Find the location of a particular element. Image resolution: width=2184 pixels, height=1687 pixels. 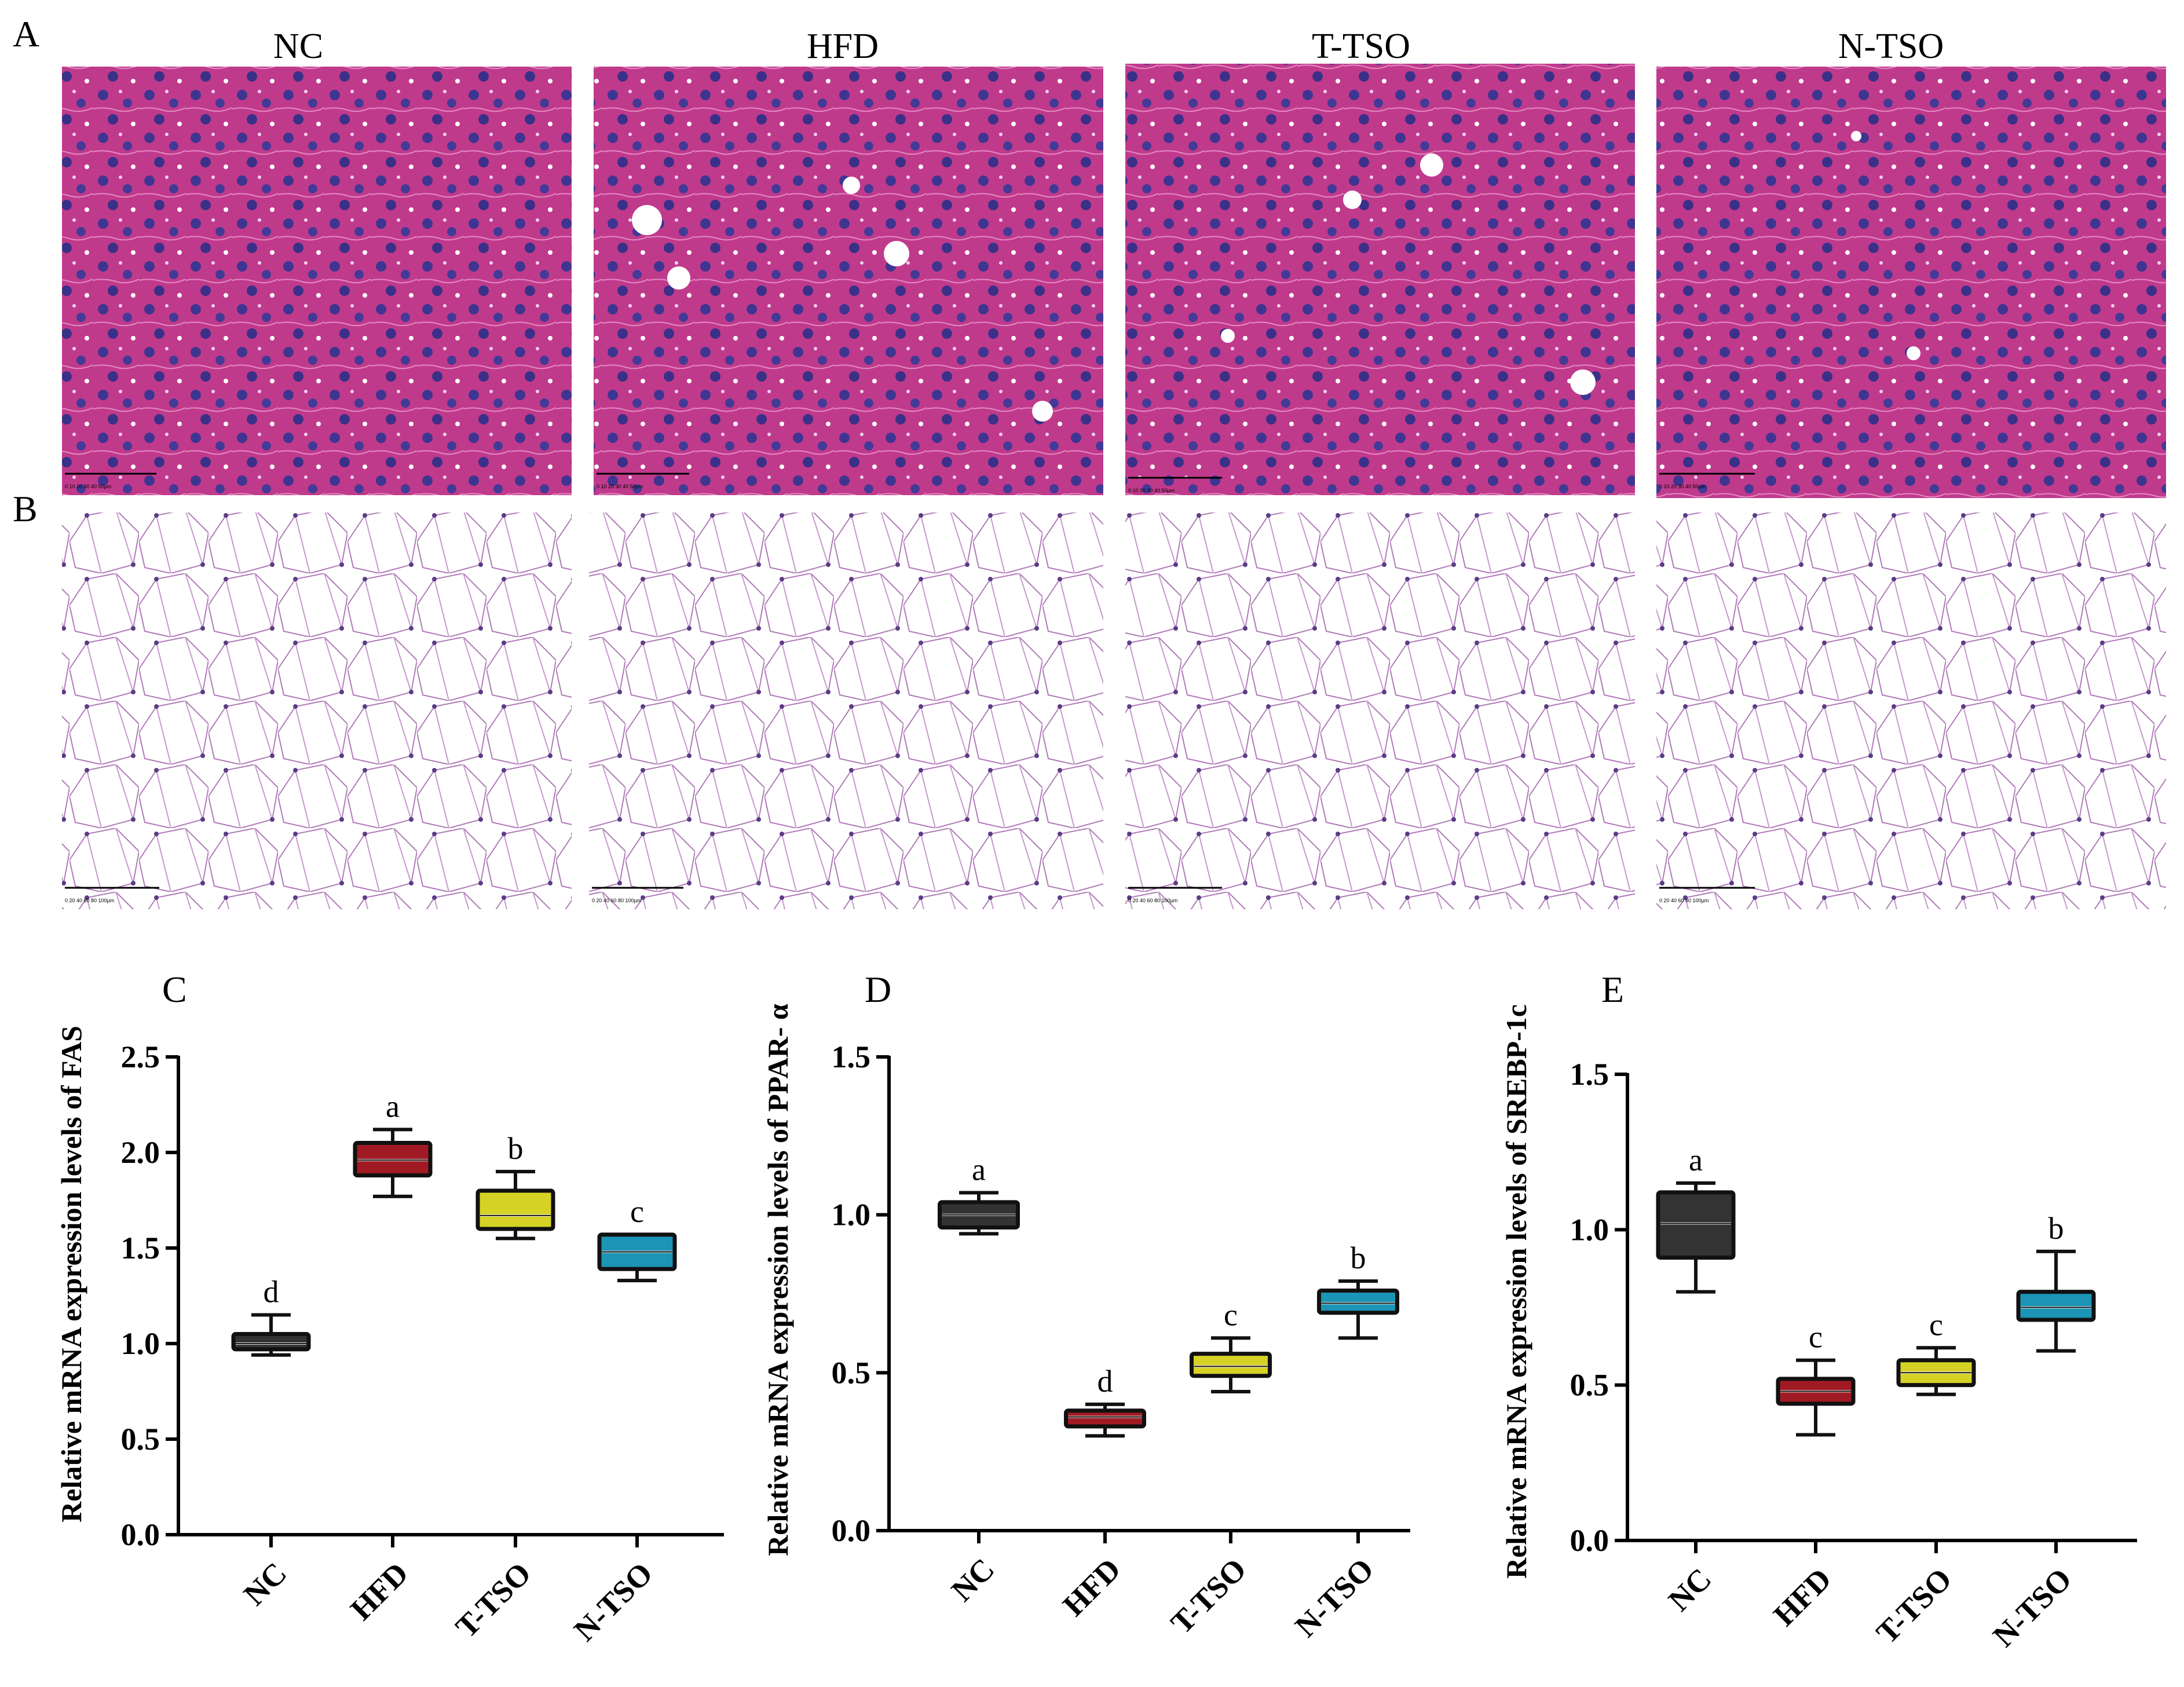

adipose-scale-bar-nc: 0 20 40 60 80 100µm is located at coordinates (89, 901).